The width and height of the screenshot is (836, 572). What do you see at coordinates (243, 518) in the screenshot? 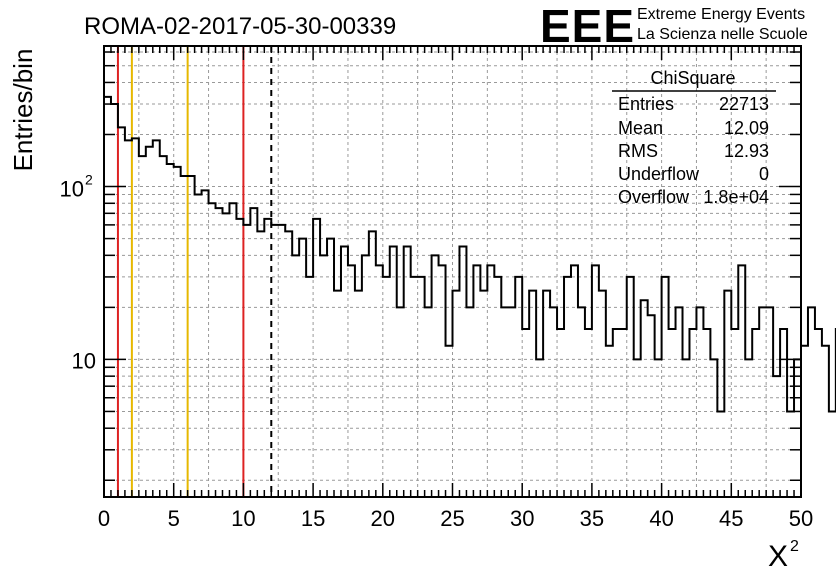
I see `x-tick-label: 10` at bounding box center [243, 518].